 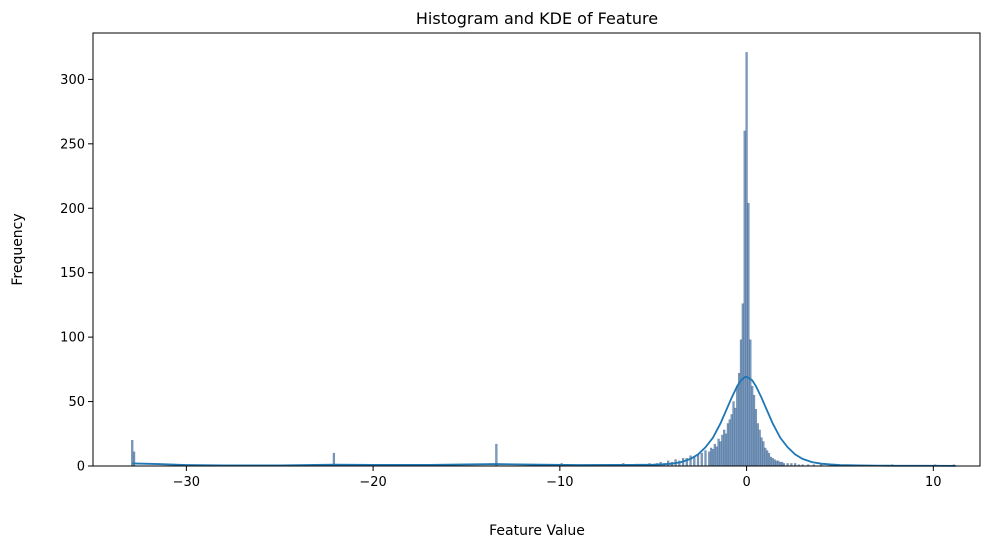 I want to click on x-axis: −30 −20 −10 0 10, so click(x=557, y=478).